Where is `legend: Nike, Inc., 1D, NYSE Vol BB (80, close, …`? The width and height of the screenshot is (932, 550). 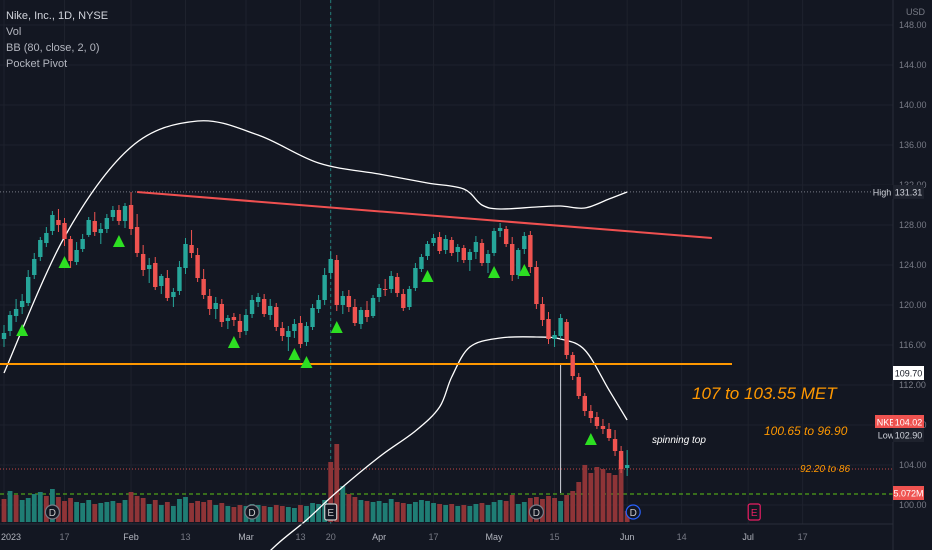
legend: Nike, Inc., 1D, NYSE Vol BB (80, close, … is located at coordinates (57, 40).